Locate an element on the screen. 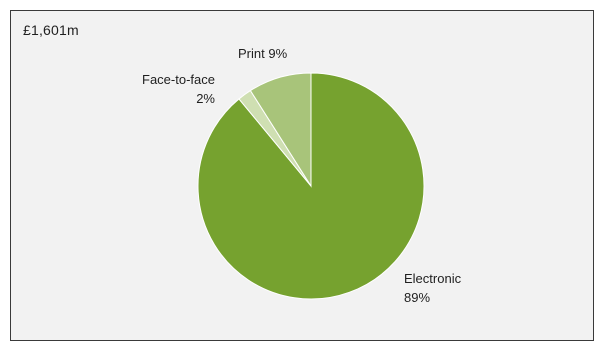 The height and width of the screenshot is (353, 606). slice-label-electronic: Electronic is located at coordinates (433, 278).